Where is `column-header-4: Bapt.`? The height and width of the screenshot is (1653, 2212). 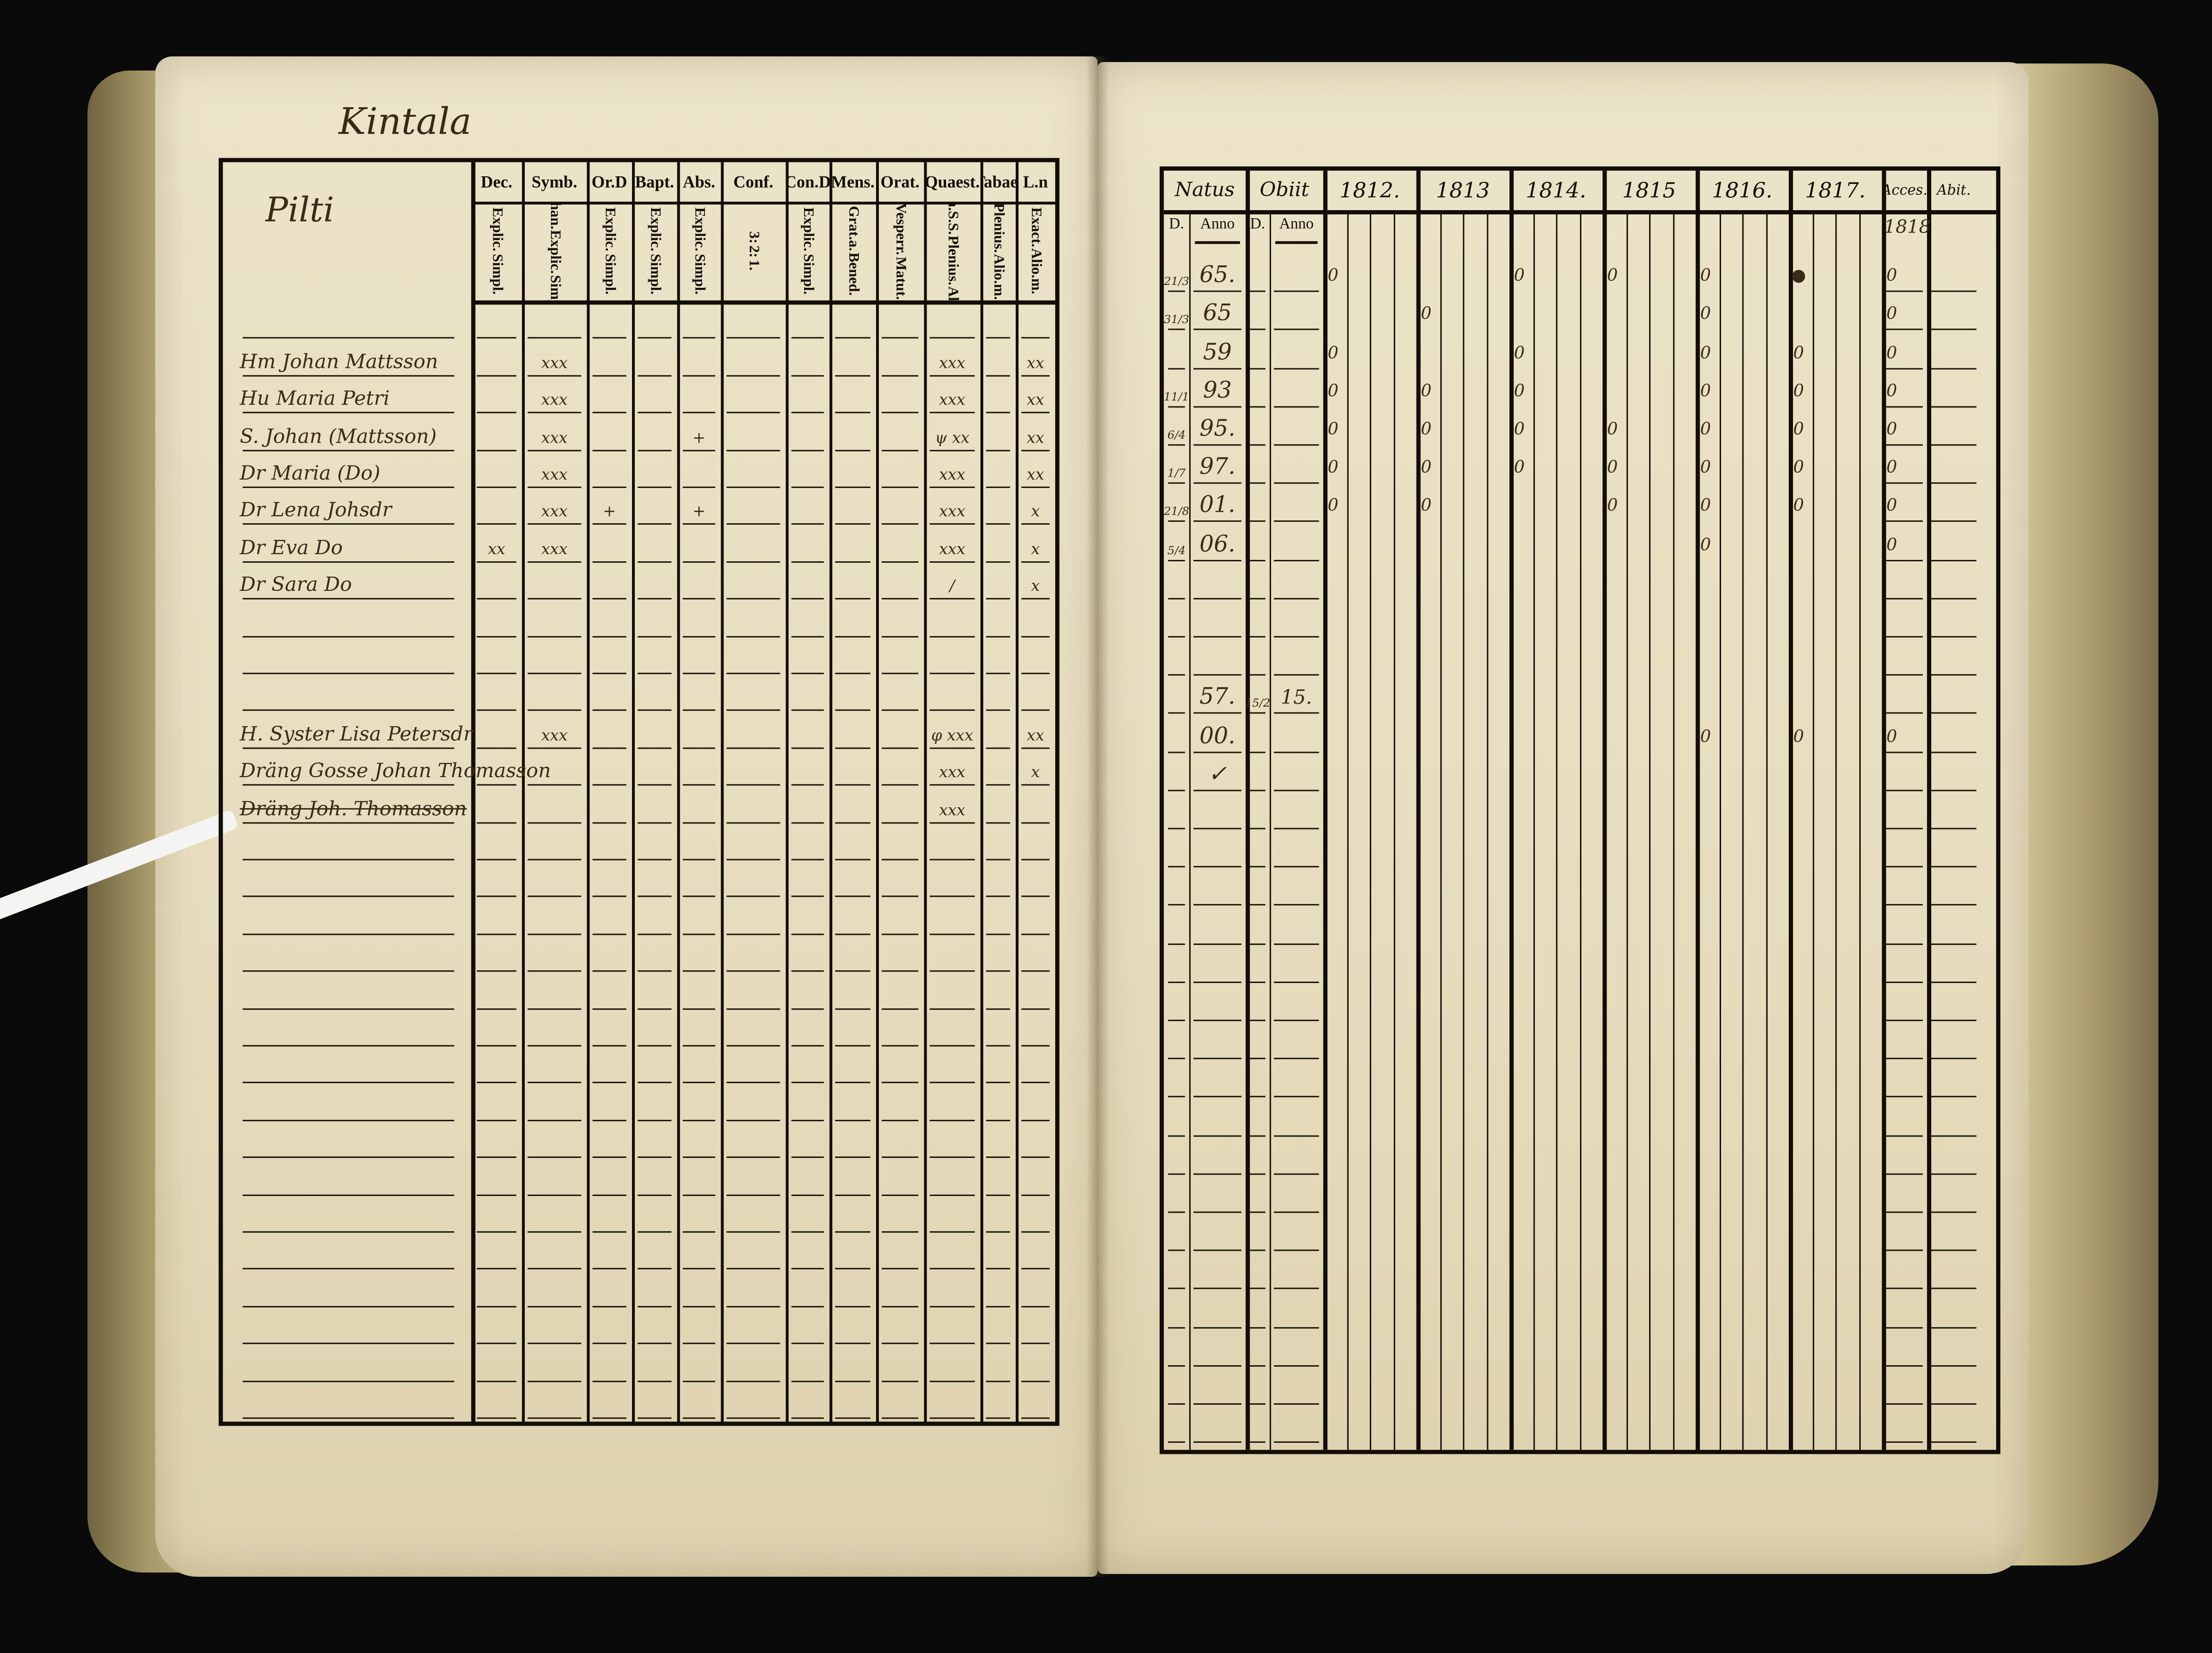 column-header-4: Bapt. is located at coordinates (655, 181).